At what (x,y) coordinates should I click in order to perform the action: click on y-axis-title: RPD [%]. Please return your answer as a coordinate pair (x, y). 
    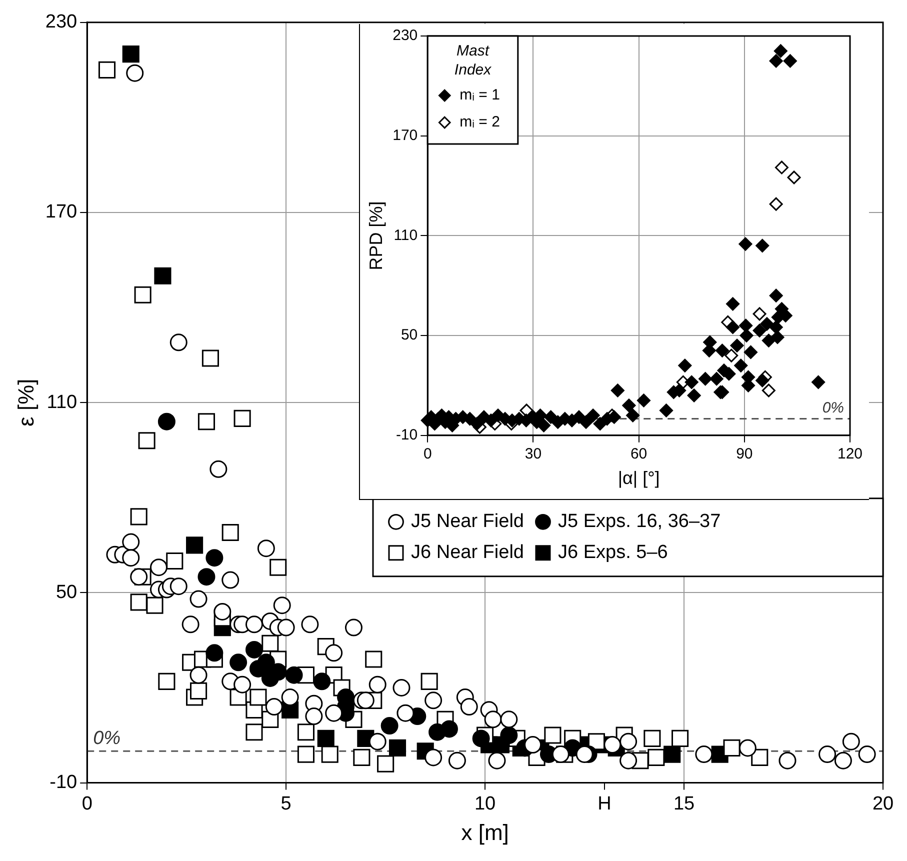
    Looking at the image, I should click on (376, 235).